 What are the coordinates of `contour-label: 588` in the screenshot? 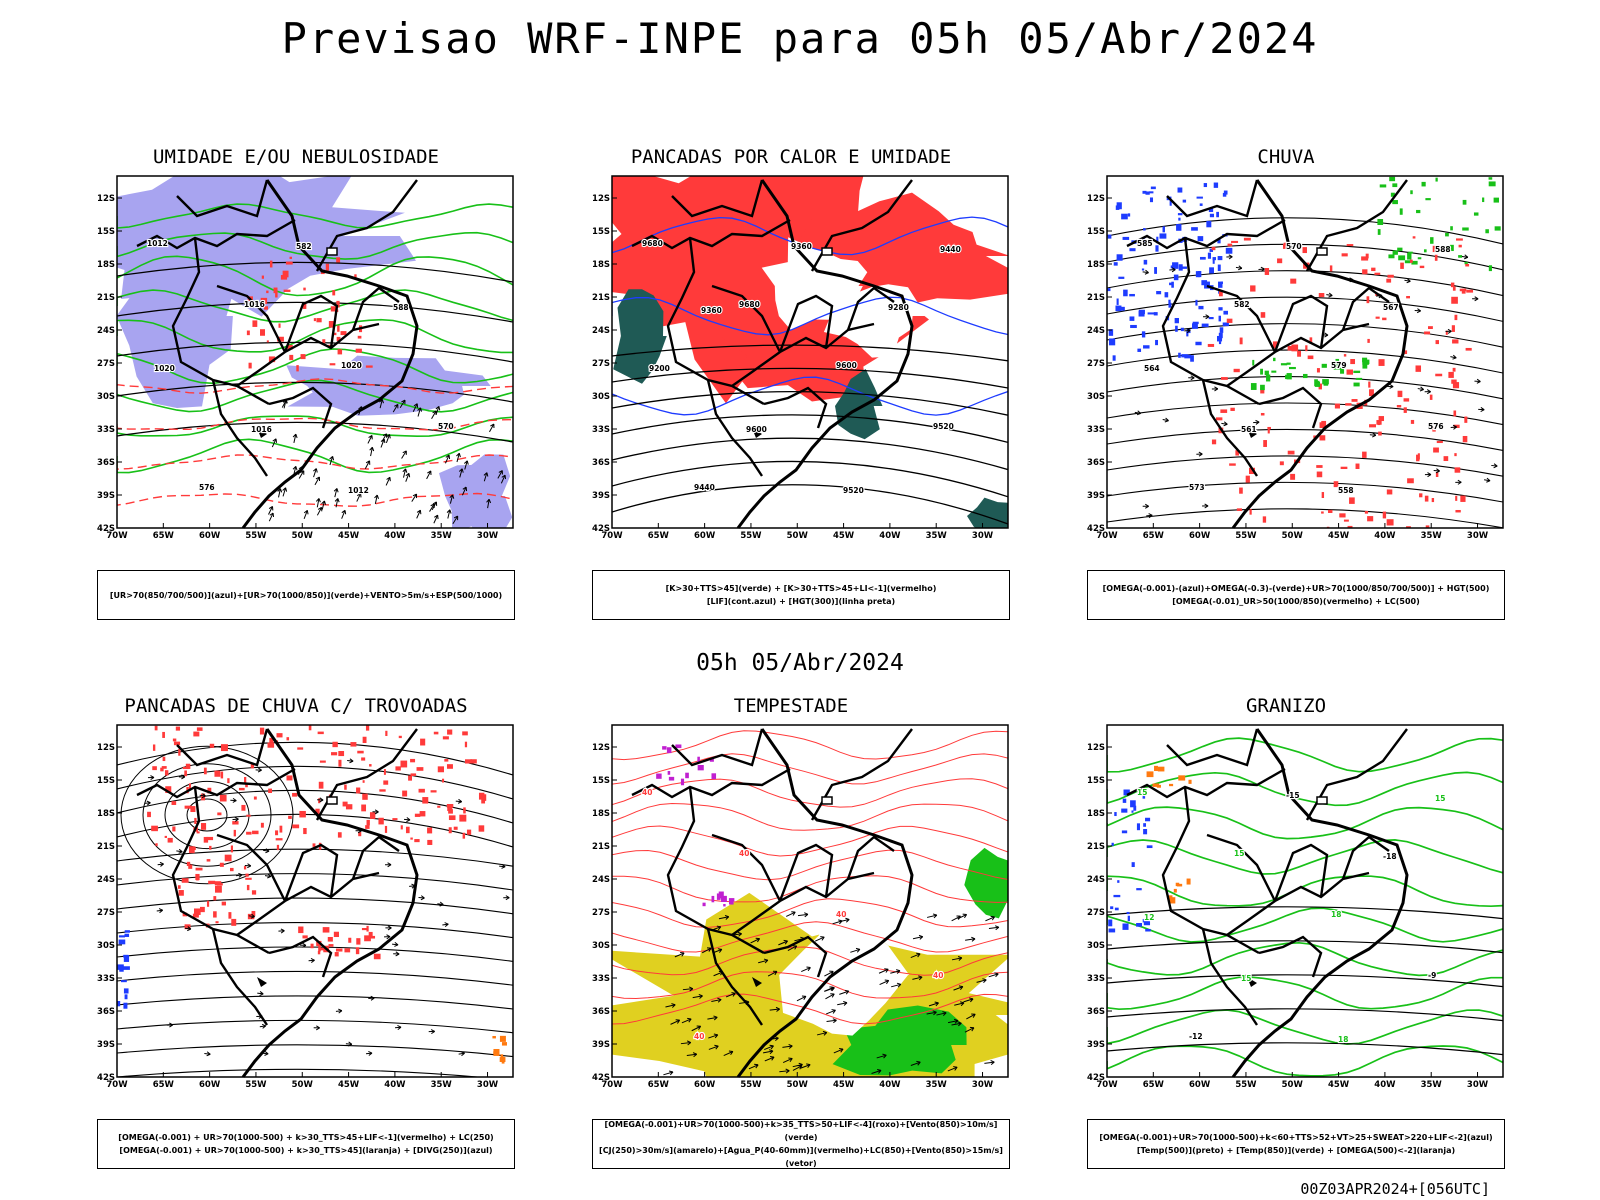 It's located at (401, 307).